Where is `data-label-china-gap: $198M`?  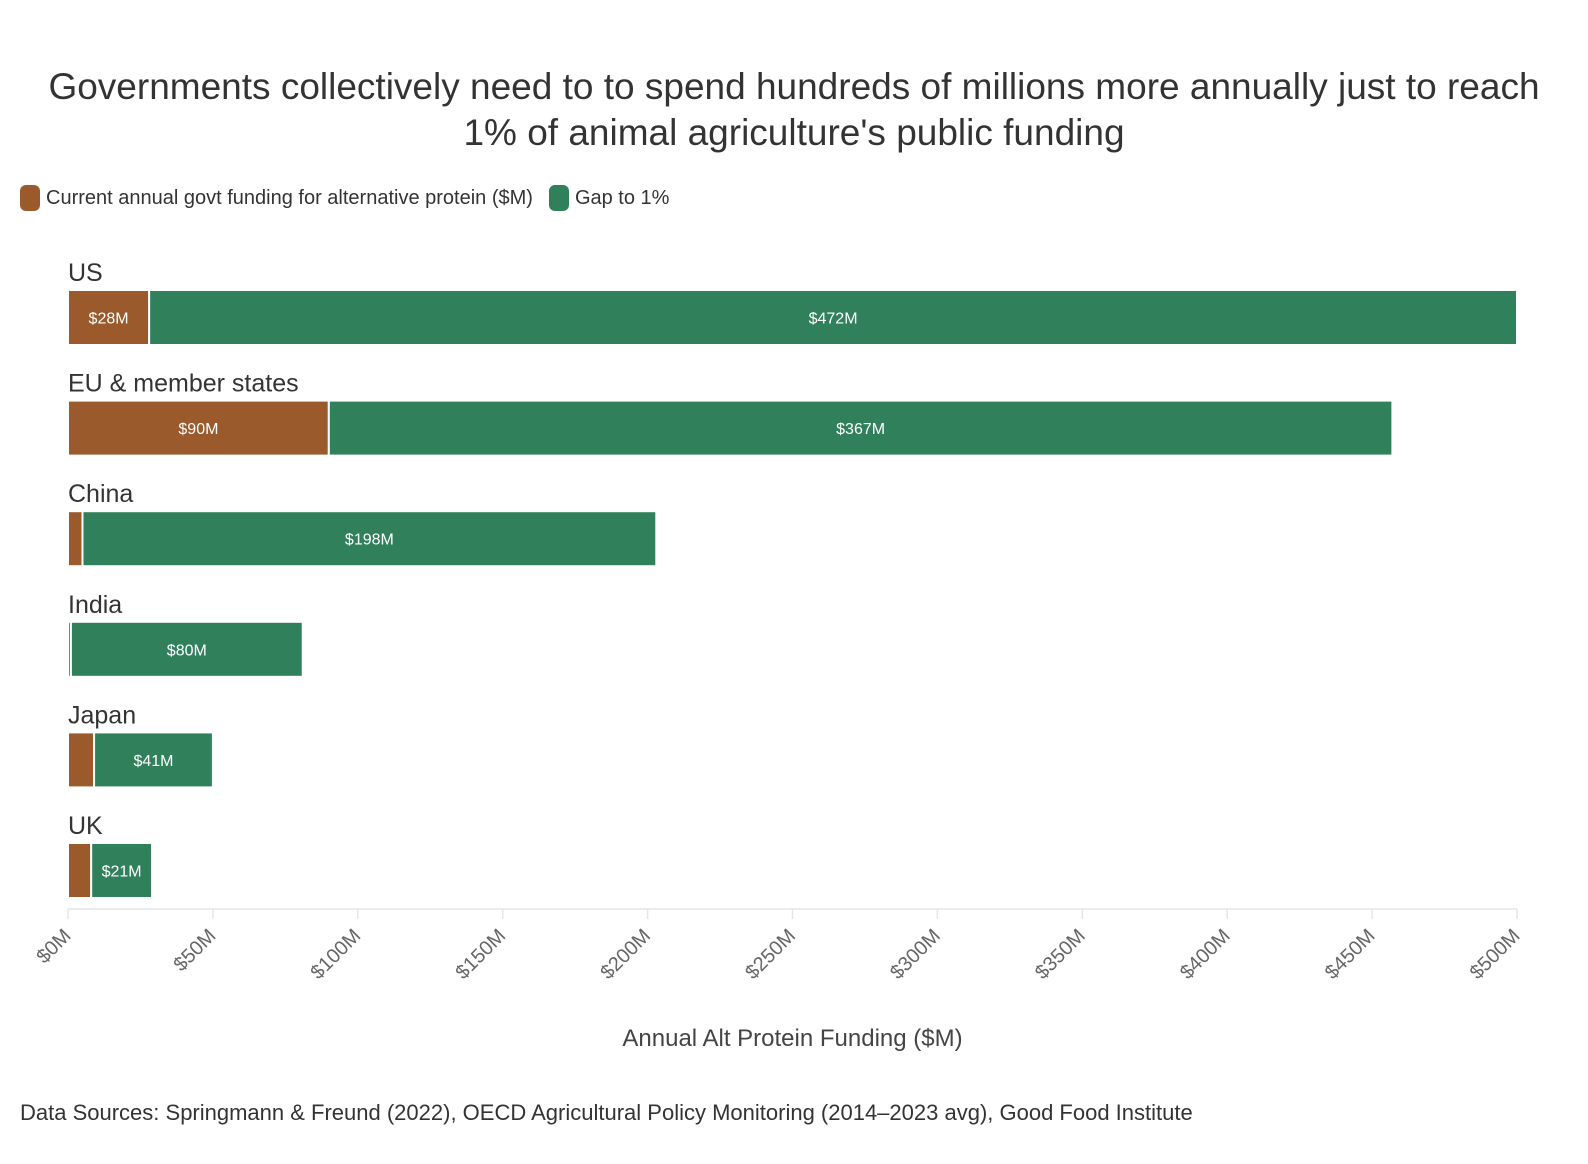
data-label-china-gap: $198M is located at coordinates (369, 540).